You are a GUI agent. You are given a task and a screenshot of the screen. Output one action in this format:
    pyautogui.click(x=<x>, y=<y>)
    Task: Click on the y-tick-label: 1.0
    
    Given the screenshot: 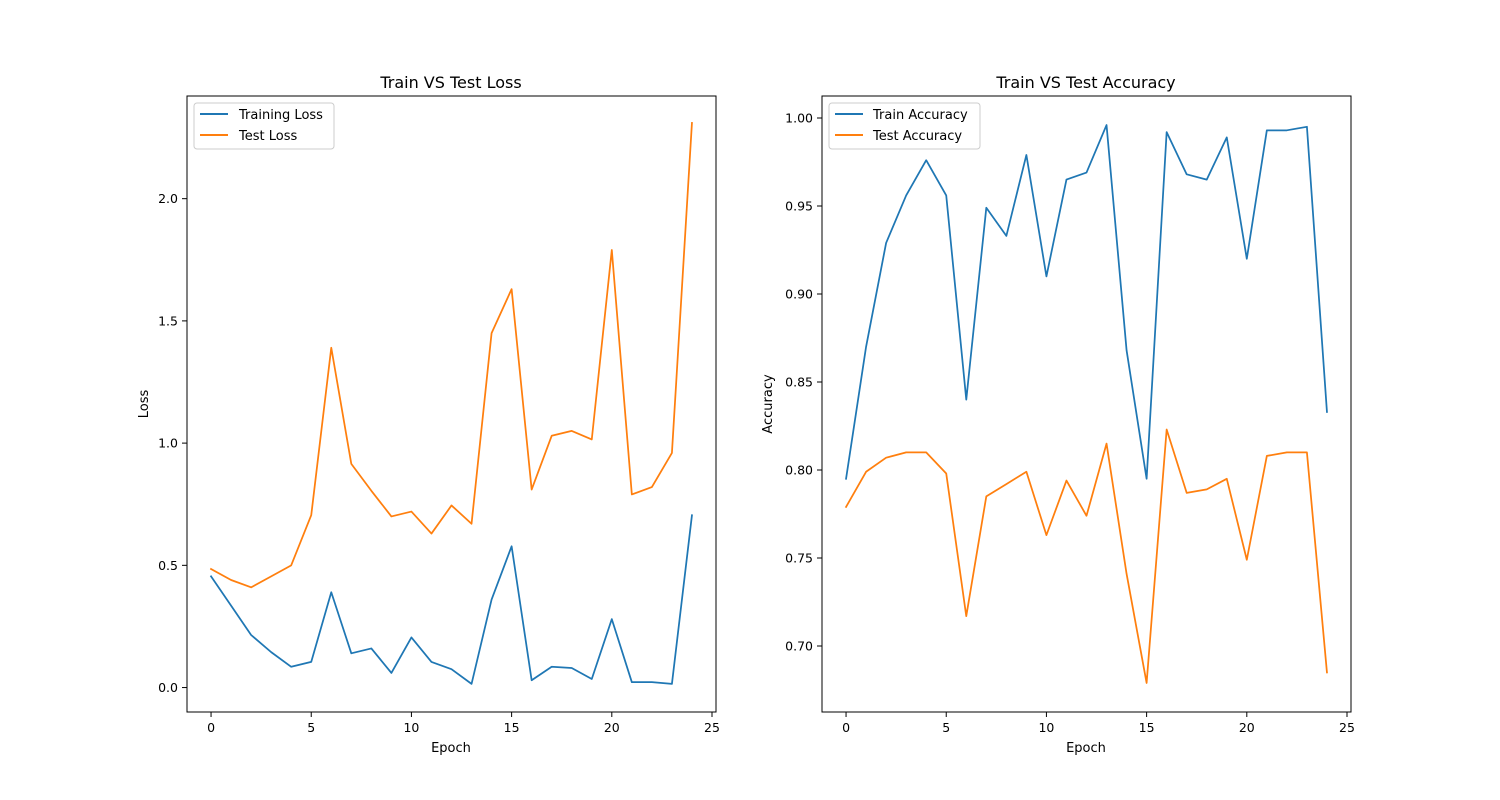 What is the action you would take?
    pyautogui.click(x=168, y=443)
    